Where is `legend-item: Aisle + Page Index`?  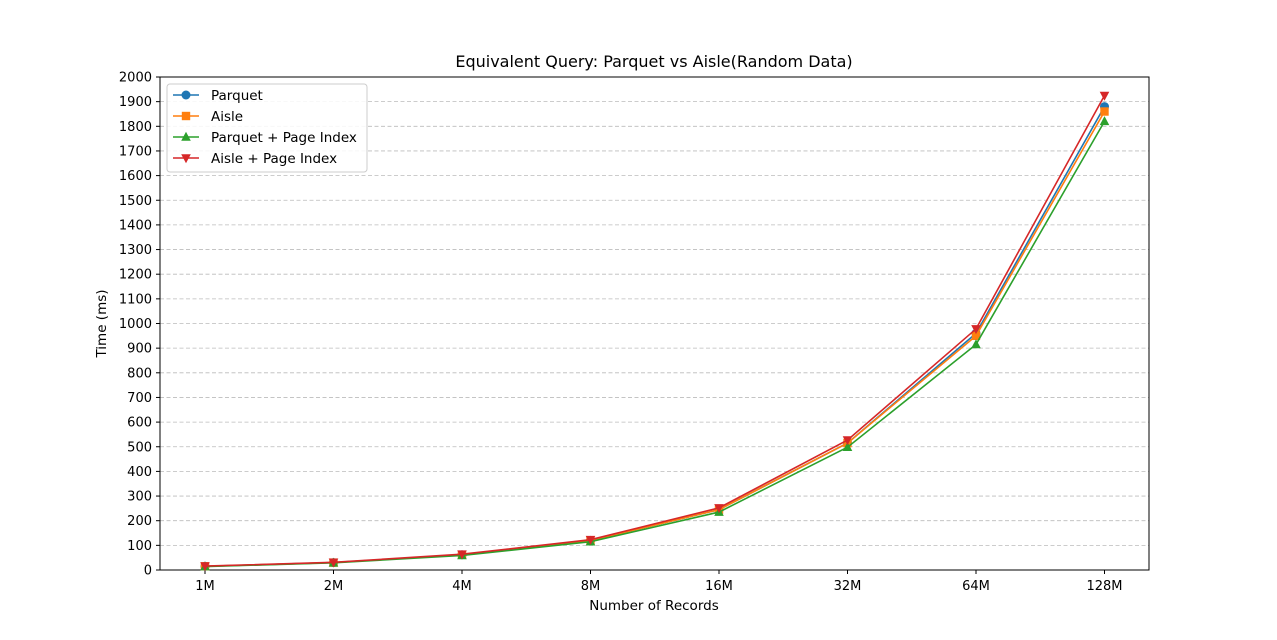
legend-item: Aisle + Page Index is located at coordinates (255, 159).